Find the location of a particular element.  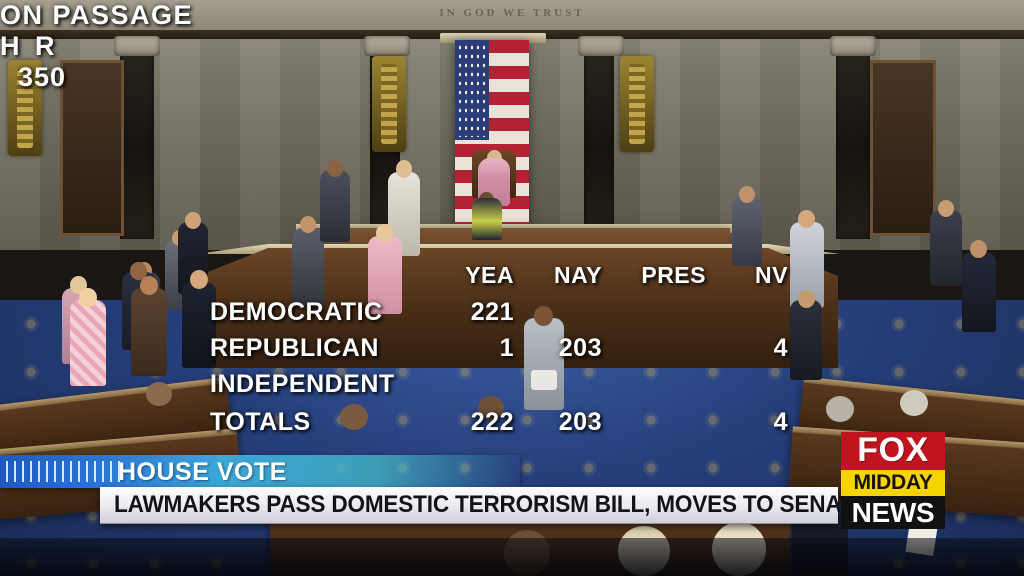

flag-rail is located at coordinates (493, 38).